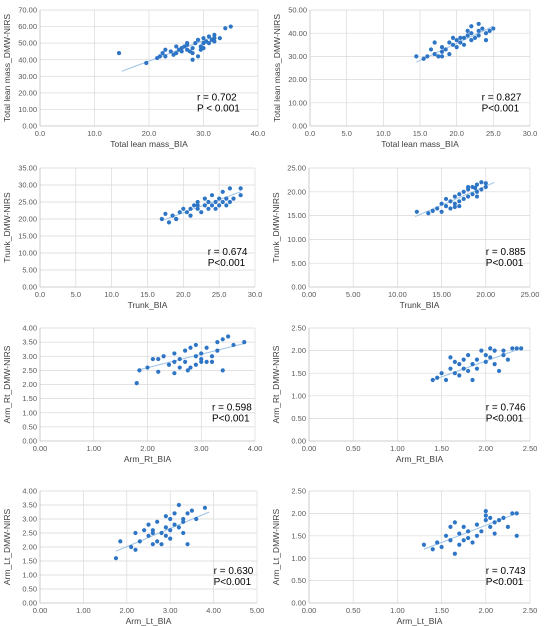  Describe the element at coordinates (93, 448) in the screenshot. I see `x-tick-label: 1.00` at that location.